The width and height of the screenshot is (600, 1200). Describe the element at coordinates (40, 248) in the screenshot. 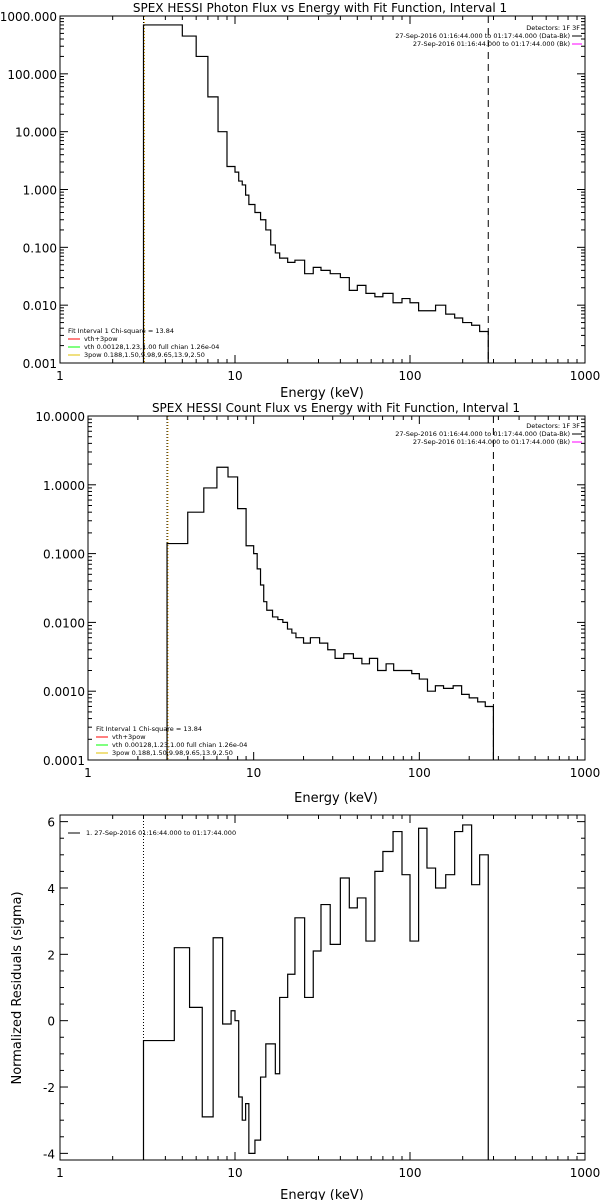

I see `y-tick-label: 0.100` at that location.